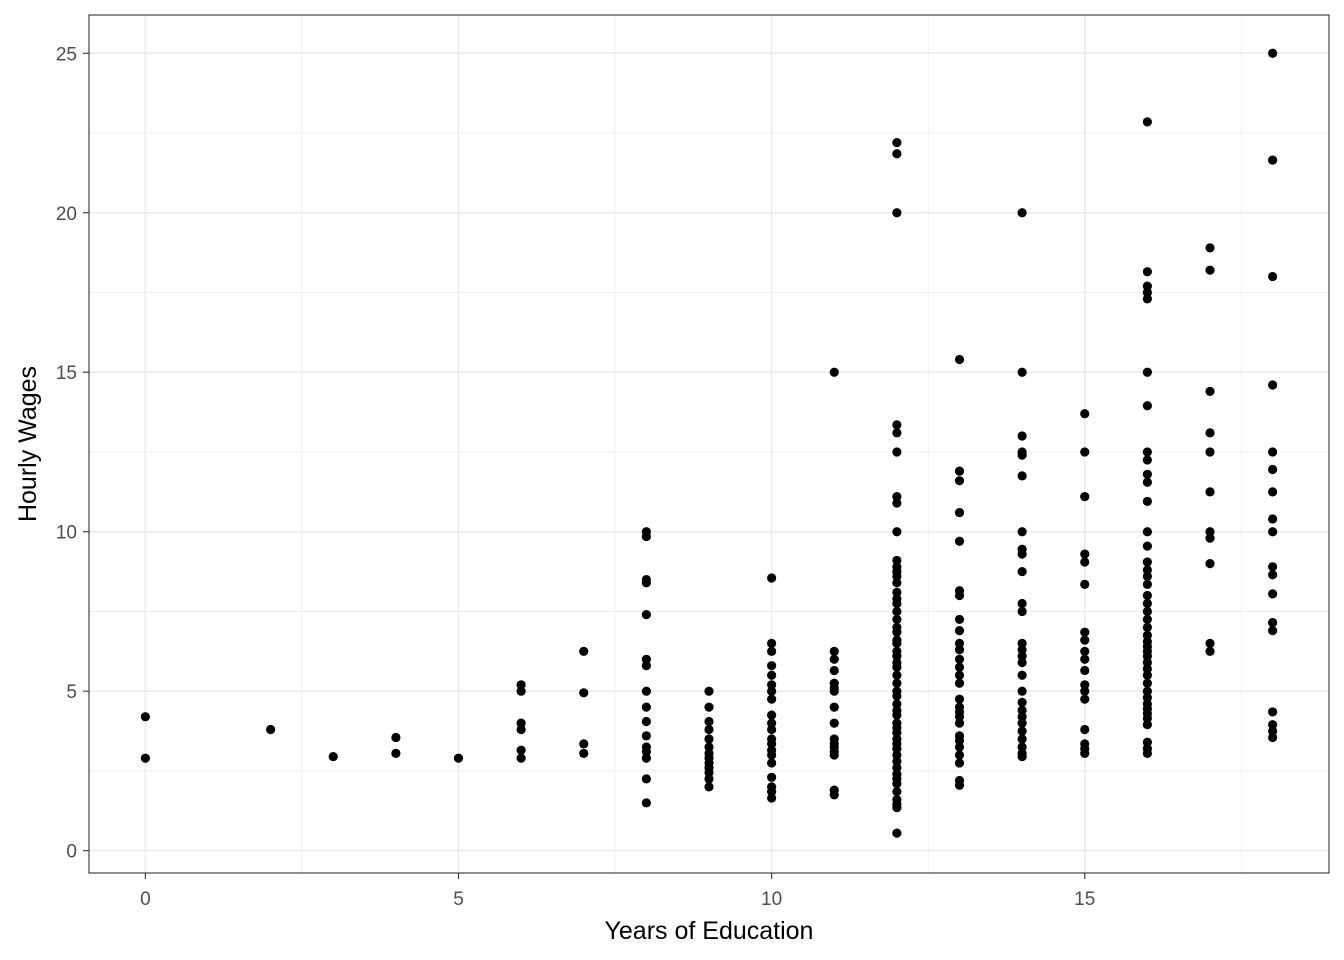  Describe the element at coordinates (28, 444) in the screenshot. I see `y-axis-title: Hourly Wages` at that location.